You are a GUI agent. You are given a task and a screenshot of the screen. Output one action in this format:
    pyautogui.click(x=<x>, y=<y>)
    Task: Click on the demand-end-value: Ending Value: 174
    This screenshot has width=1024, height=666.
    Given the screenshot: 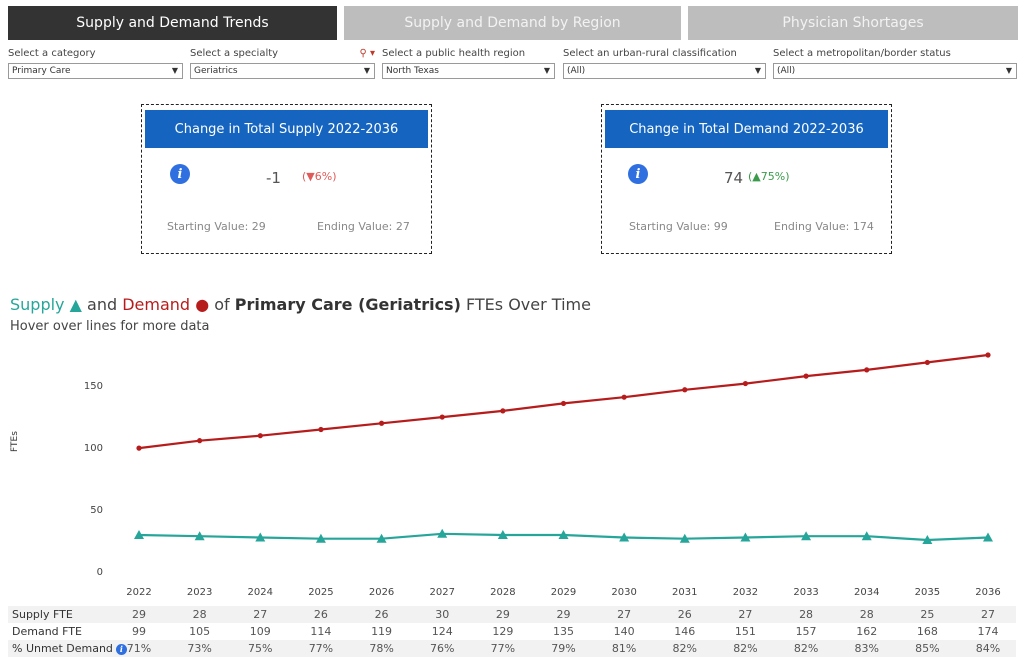 What is the action you would take?
    pyautogui.click(x=824, y=226)
    